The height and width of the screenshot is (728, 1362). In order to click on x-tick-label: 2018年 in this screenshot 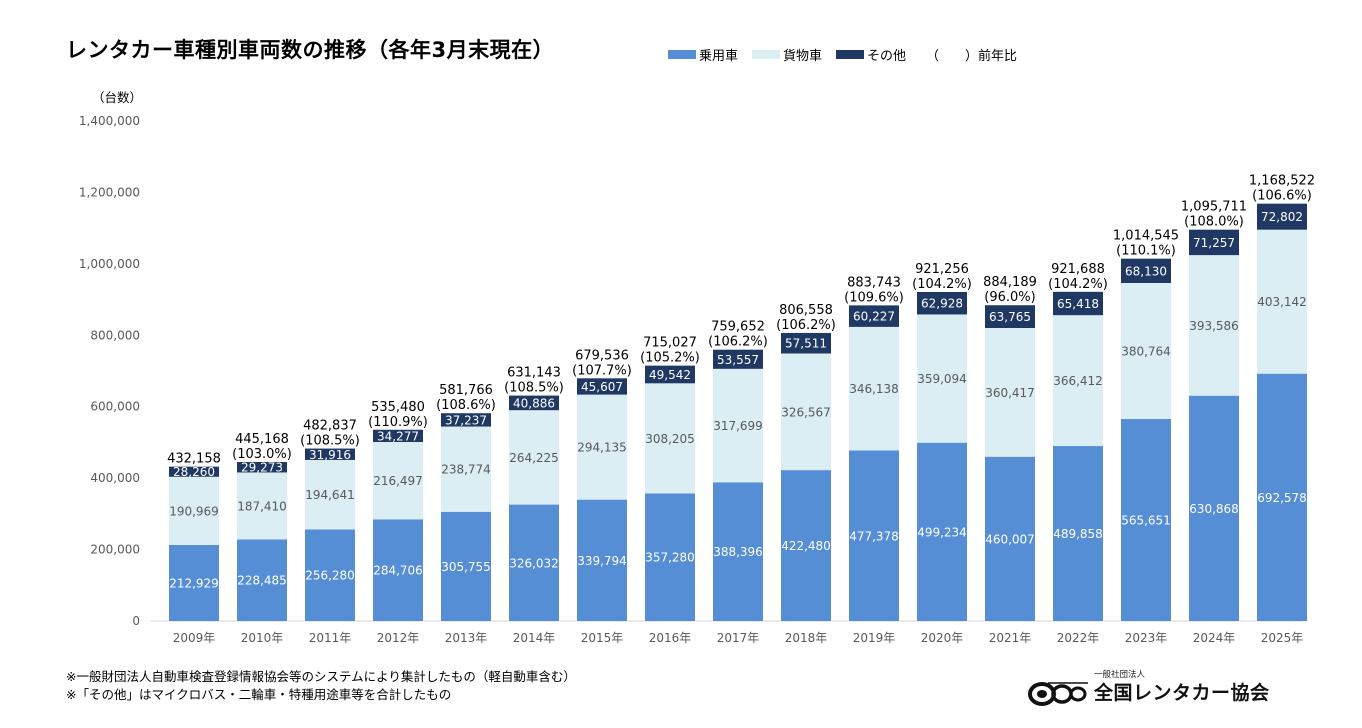, I will do `click(806, 638)`.